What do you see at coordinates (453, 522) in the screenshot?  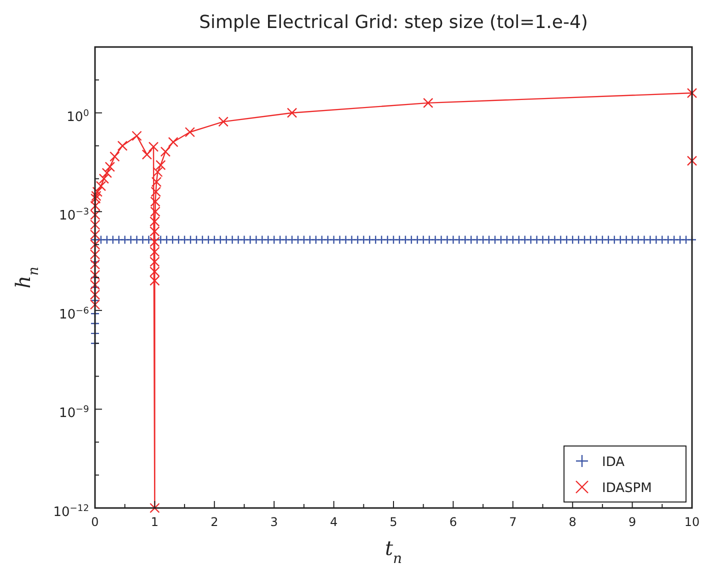 I see `x-tick-label: 6` at bounding box center [453, 522].